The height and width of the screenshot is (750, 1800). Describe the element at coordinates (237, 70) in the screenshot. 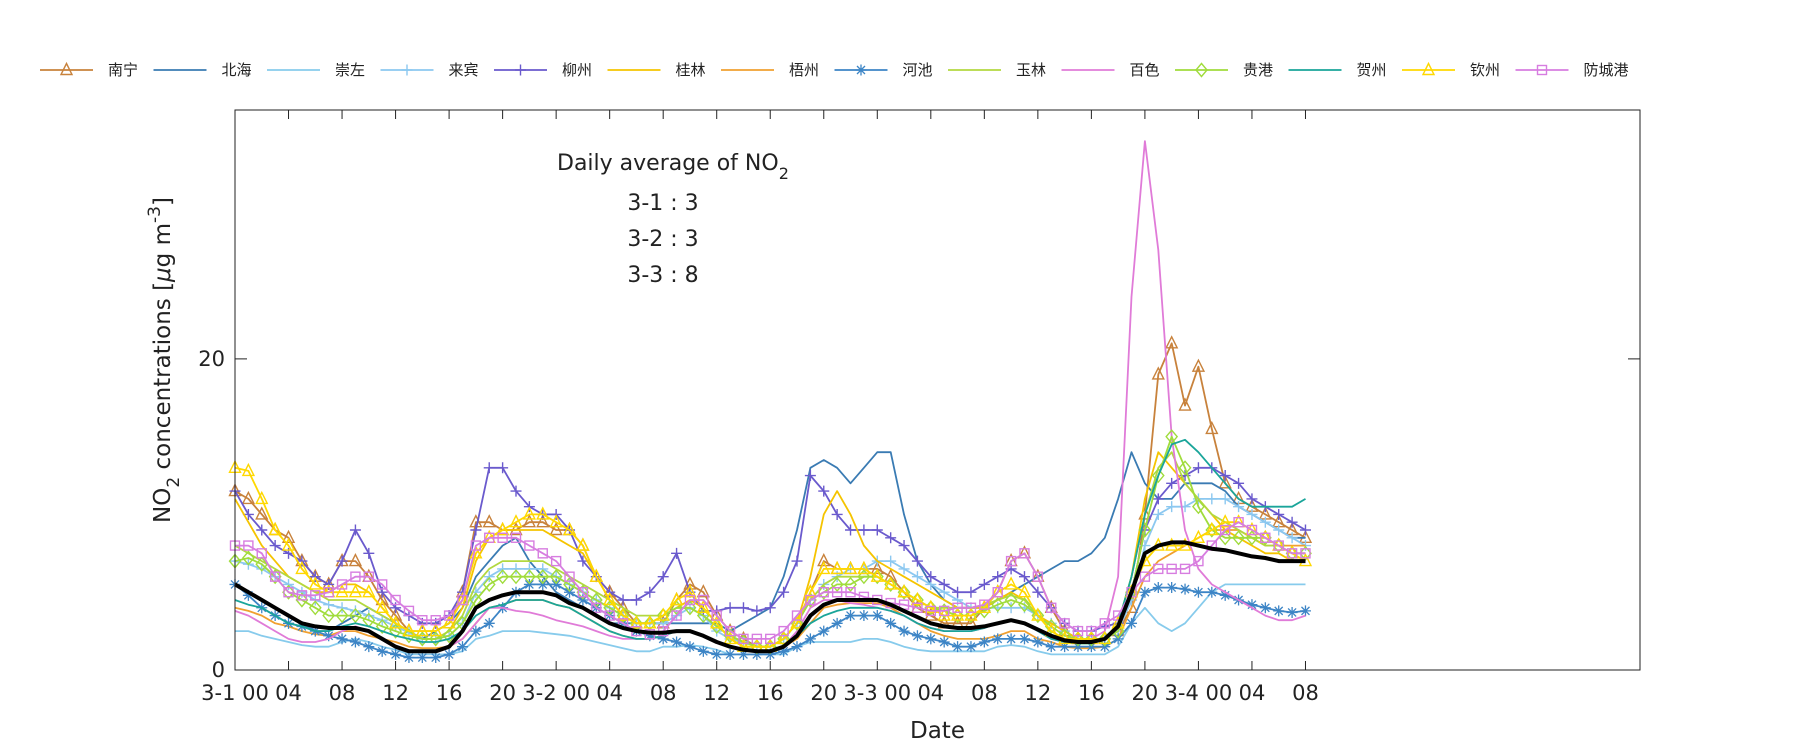

I see `legend-label: 北海` at that location.